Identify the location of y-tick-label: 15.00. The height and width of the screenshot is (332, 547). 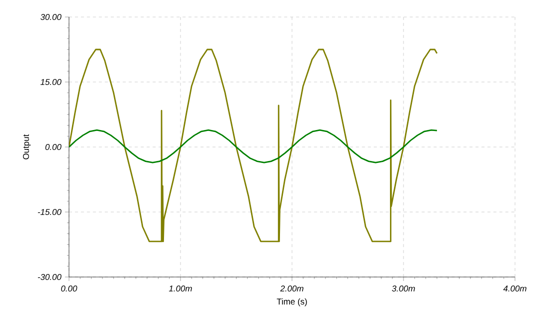
(51, 82).